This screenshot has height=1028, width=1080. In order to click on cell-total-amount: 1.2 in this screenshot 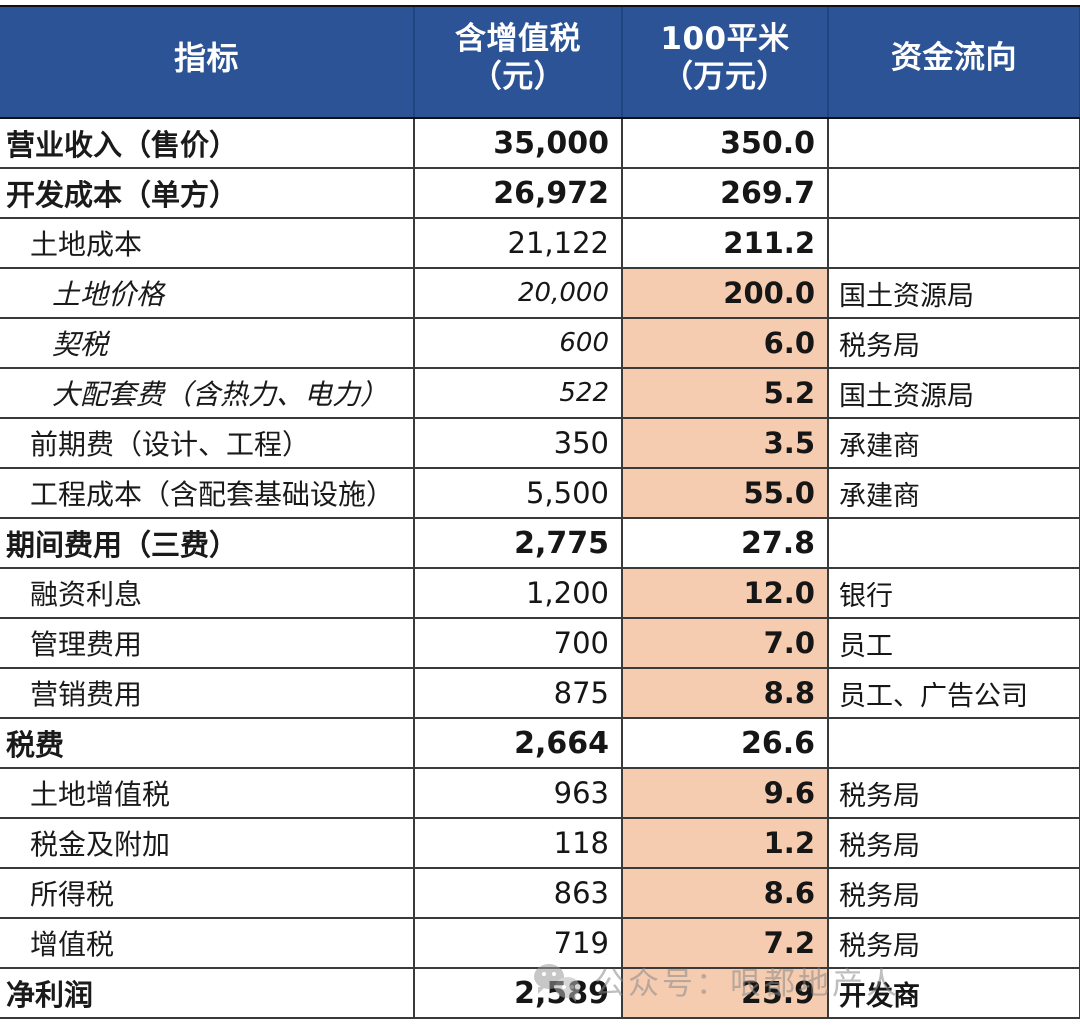, I will do `click(725, 843)`.